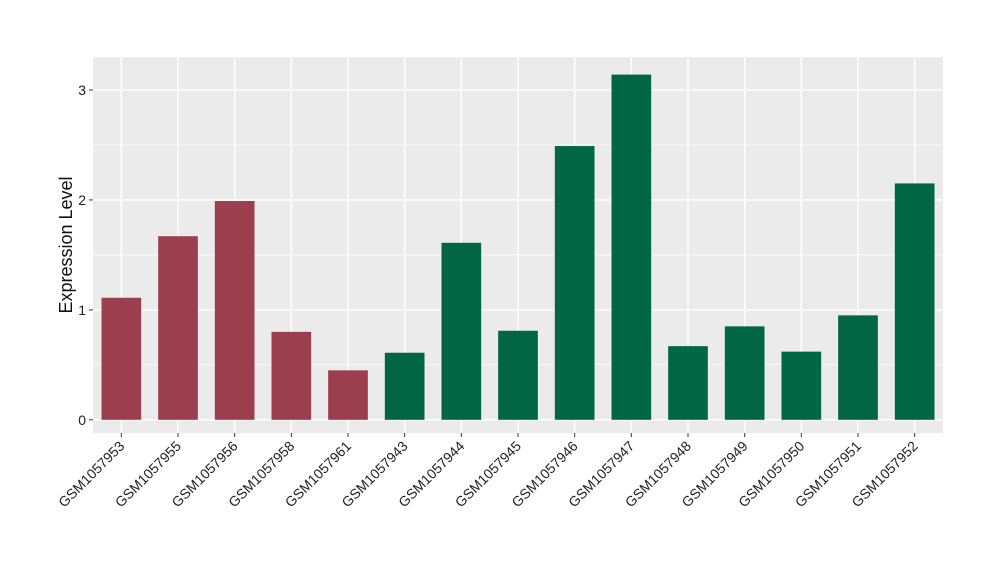 The width and height of the screenshot is (1000, 585). What do you see at coordinates (574, 283) in the screenshot?
I see `bar-GSM1057946` at bounding box center [574, 283].